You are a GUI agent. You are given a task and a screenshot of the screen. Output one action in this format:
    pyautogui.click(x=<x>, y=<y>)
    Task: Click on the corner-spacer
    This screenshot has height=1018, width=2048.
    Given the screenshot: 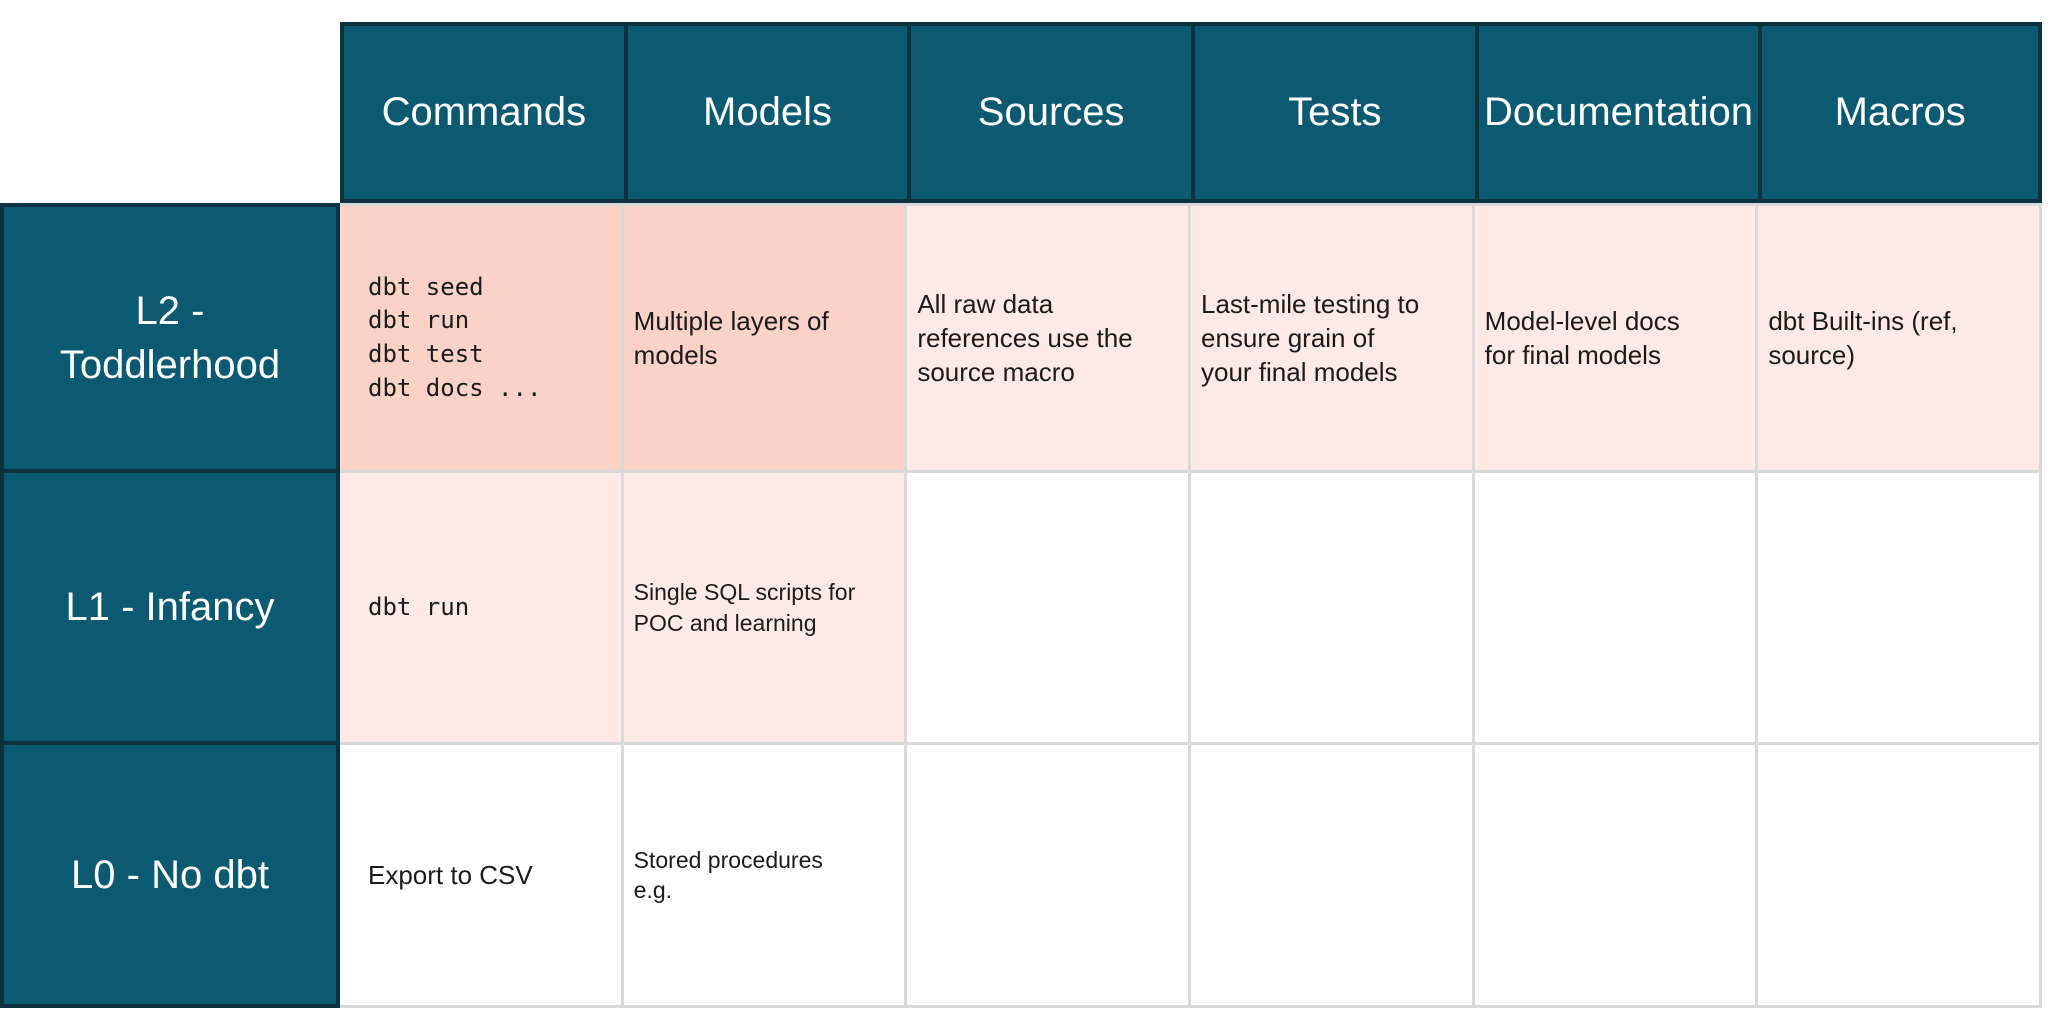 What is the action you would take?
    pyautogui.click(x=170, y=112)
    